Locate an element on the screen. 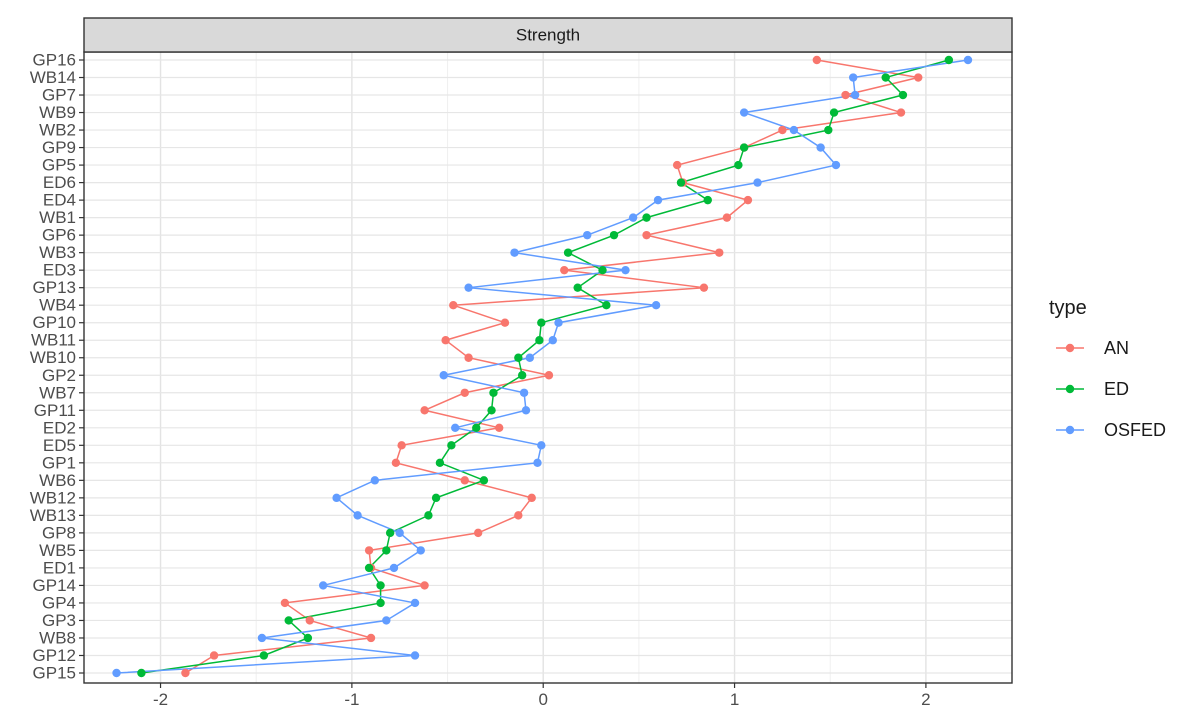 The image size is (1177, 714). y-tick-label: WB1 is located at coordinates (57, 217).